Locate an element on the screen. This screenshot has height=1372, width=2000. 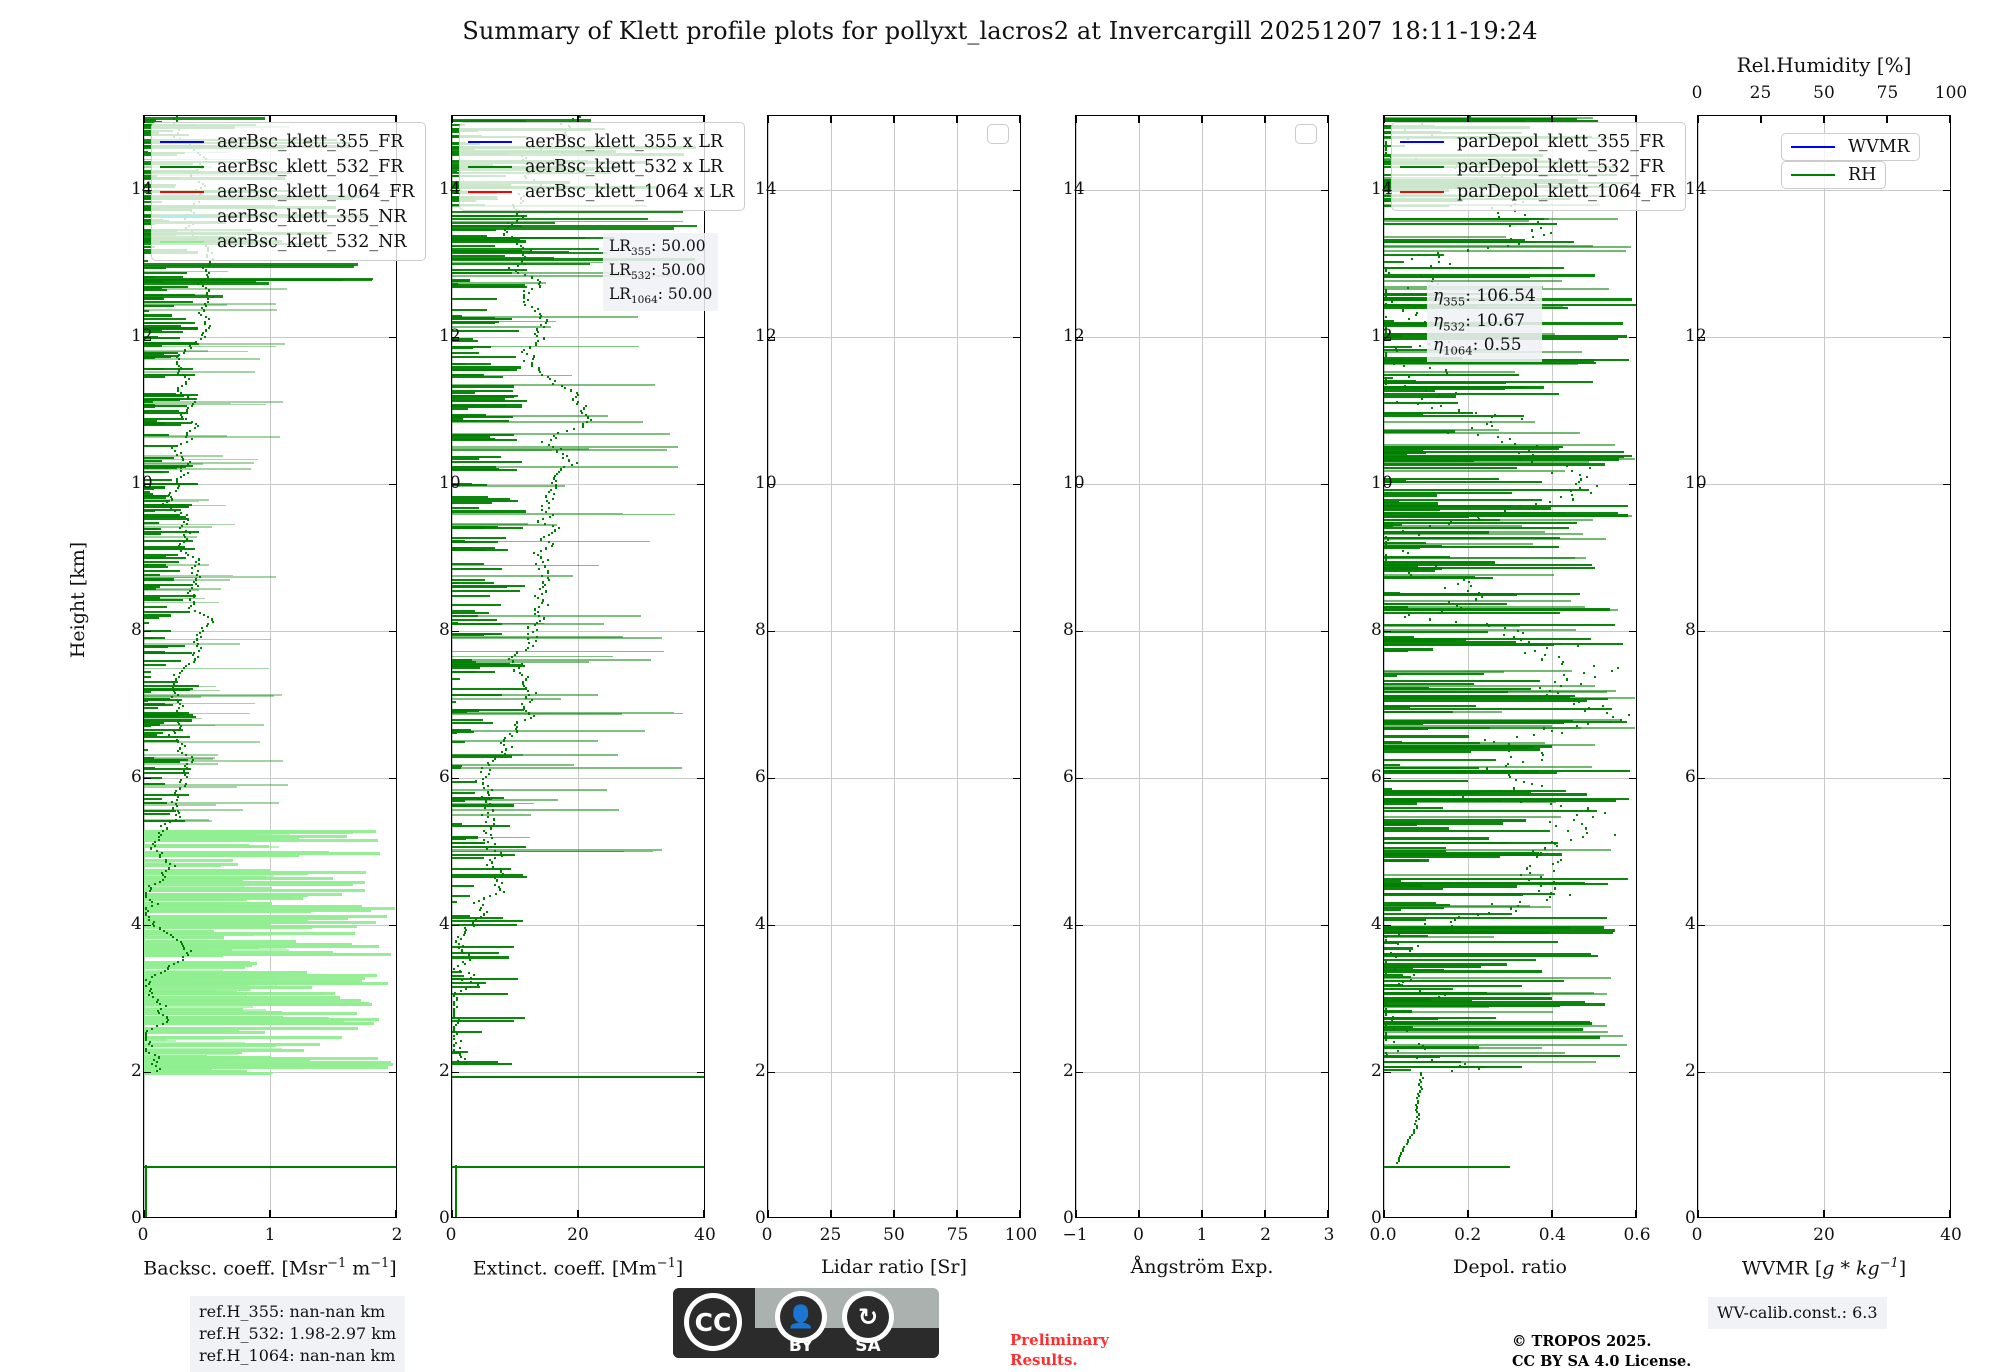
legend-item: parDepol_klett_355_FR is located at coordinates (1537, 141).